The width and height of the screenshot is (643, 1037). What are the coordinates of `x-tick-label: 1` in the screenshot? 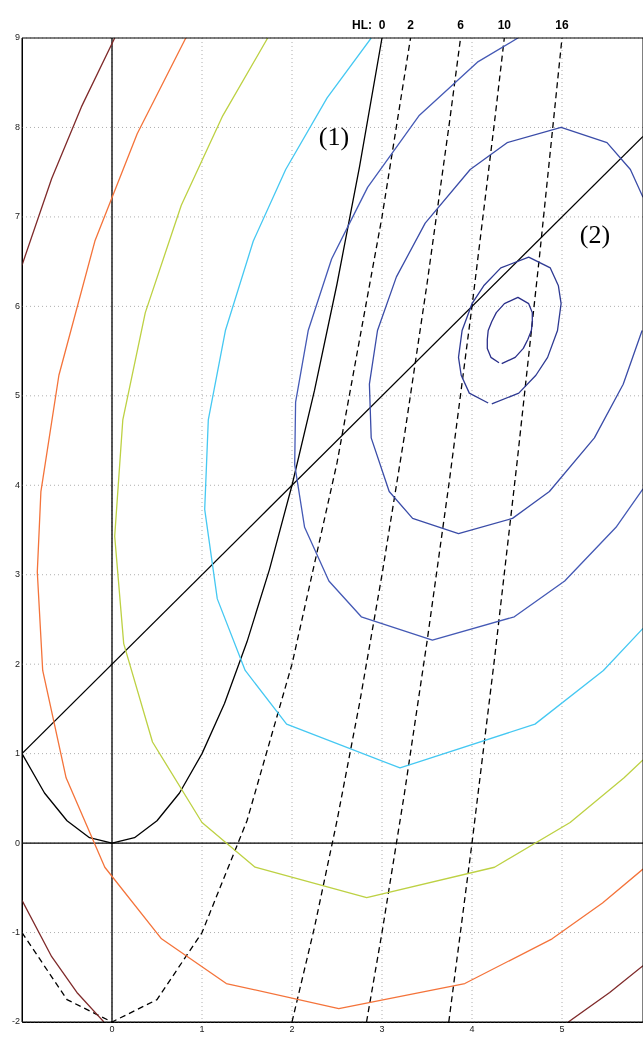 It's located at (202, 1028).